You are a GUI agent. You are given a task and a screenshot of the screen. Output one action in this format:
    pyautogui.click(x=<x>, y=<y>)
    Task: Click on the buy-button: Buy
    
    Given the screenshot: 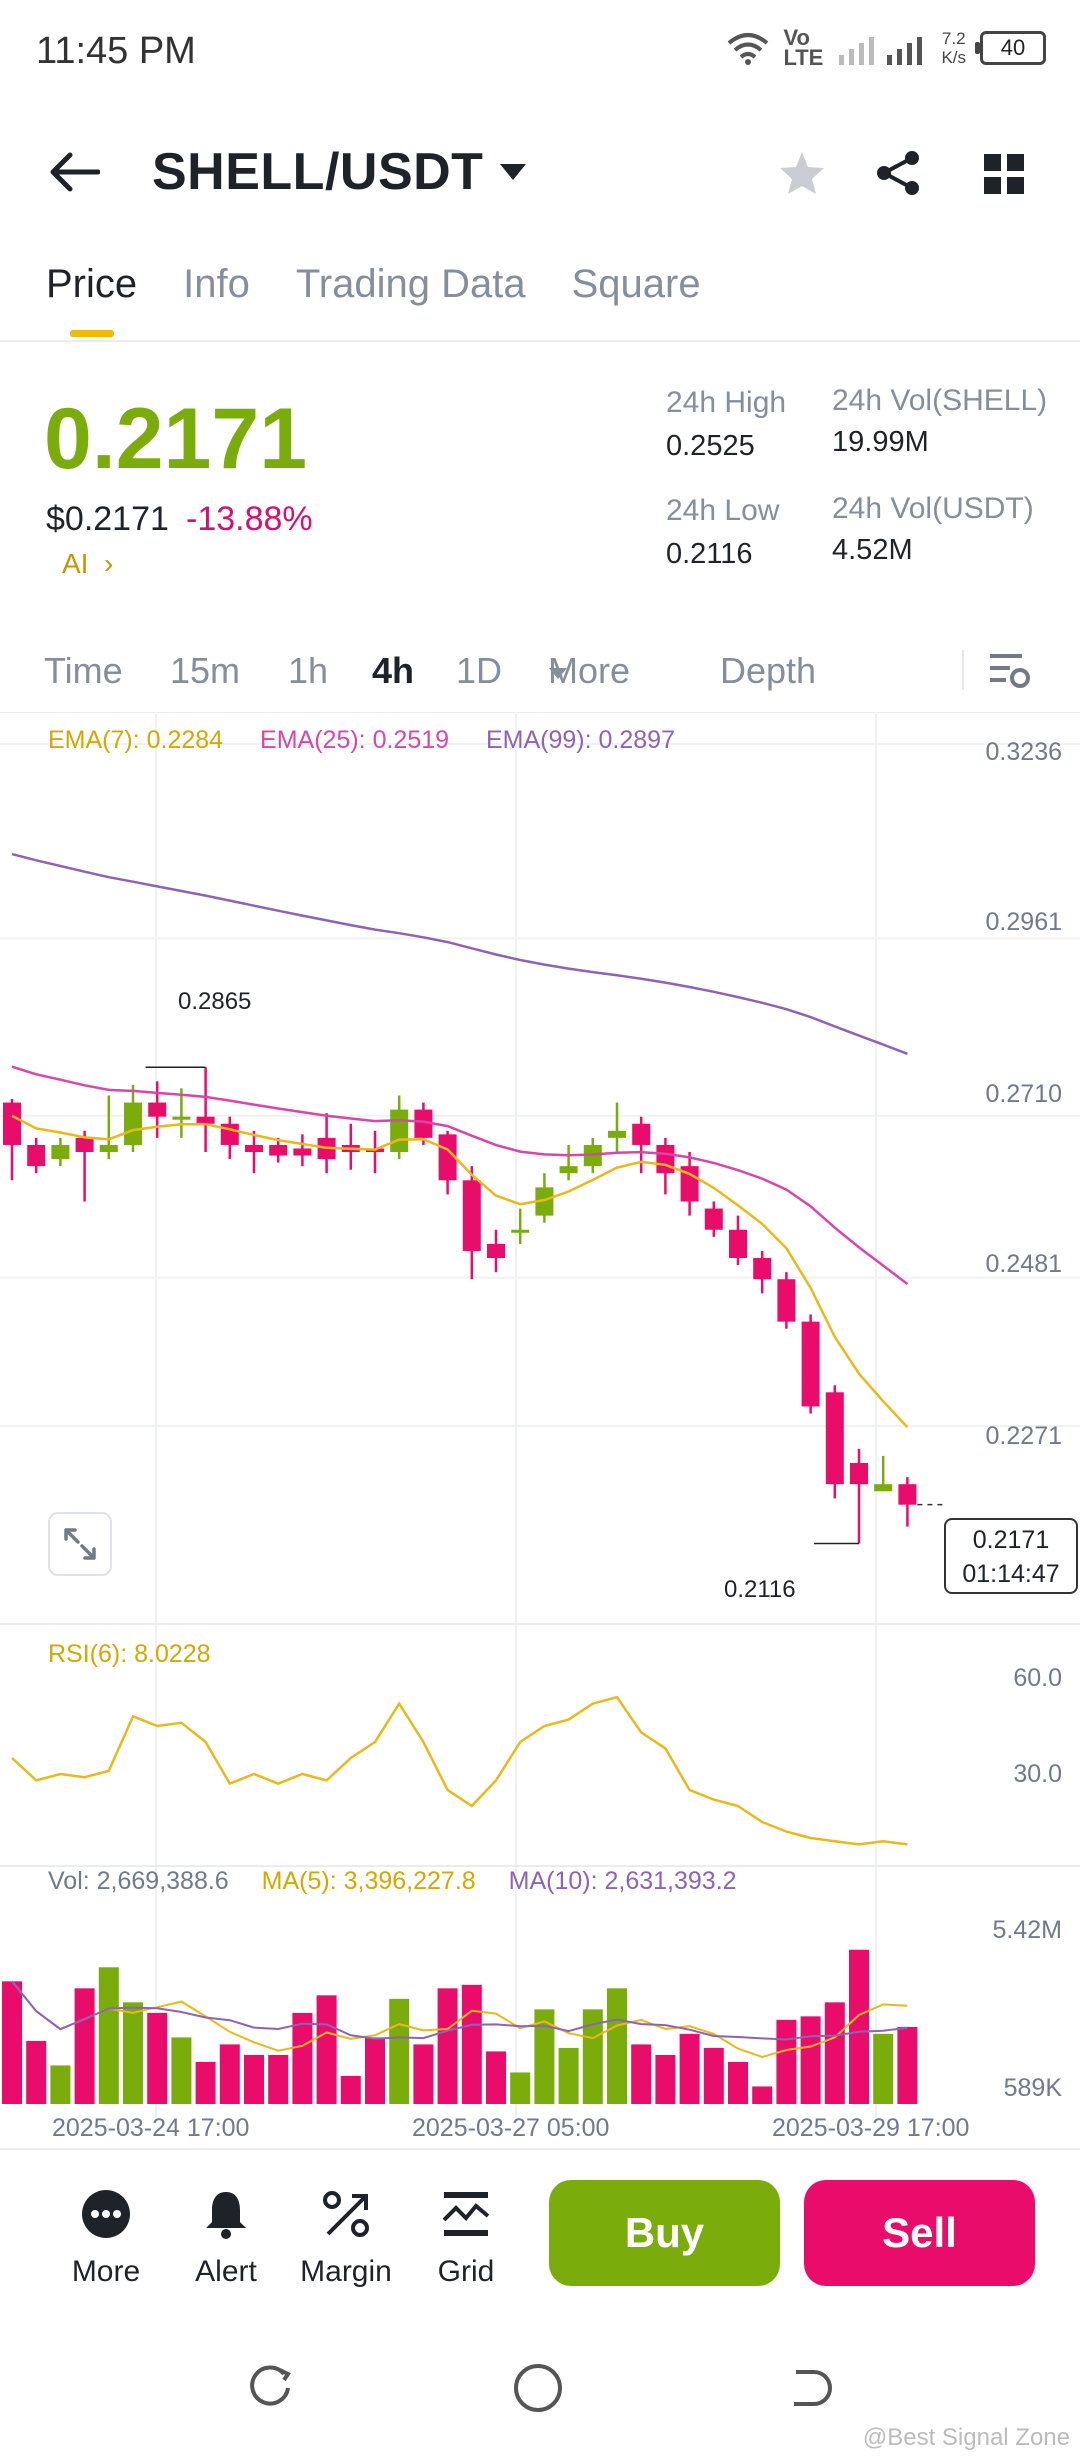 What is the action you would take?
    pyautogui.click(x=664, y=2233)
    